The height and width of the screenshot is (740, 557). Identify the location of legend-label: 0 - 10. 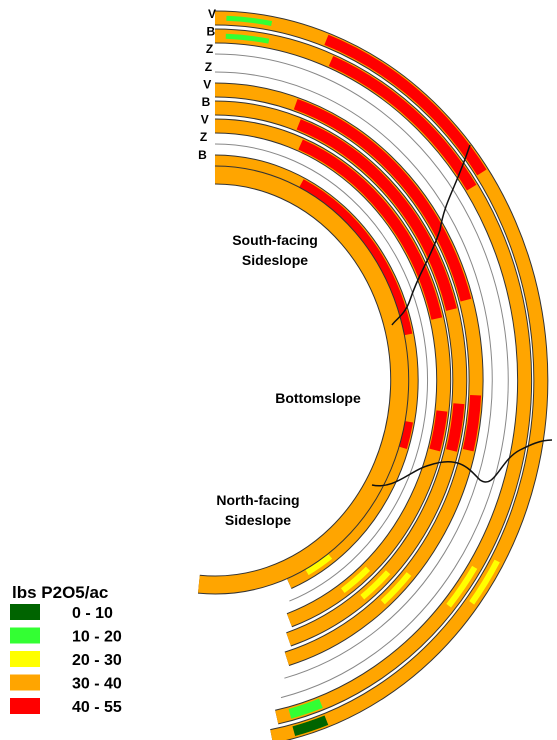
(92, 613).